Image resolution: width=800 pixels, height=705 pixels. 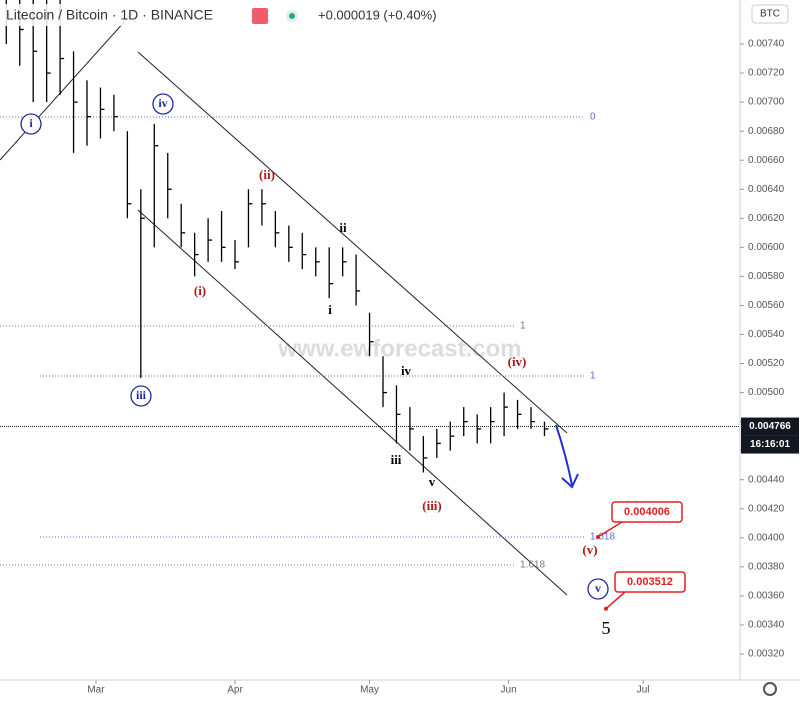 What do you see at coordinates (766, 305) in the screenshot?
I see `y-tick-label: 0.00560` at bounding box center [766, 305].